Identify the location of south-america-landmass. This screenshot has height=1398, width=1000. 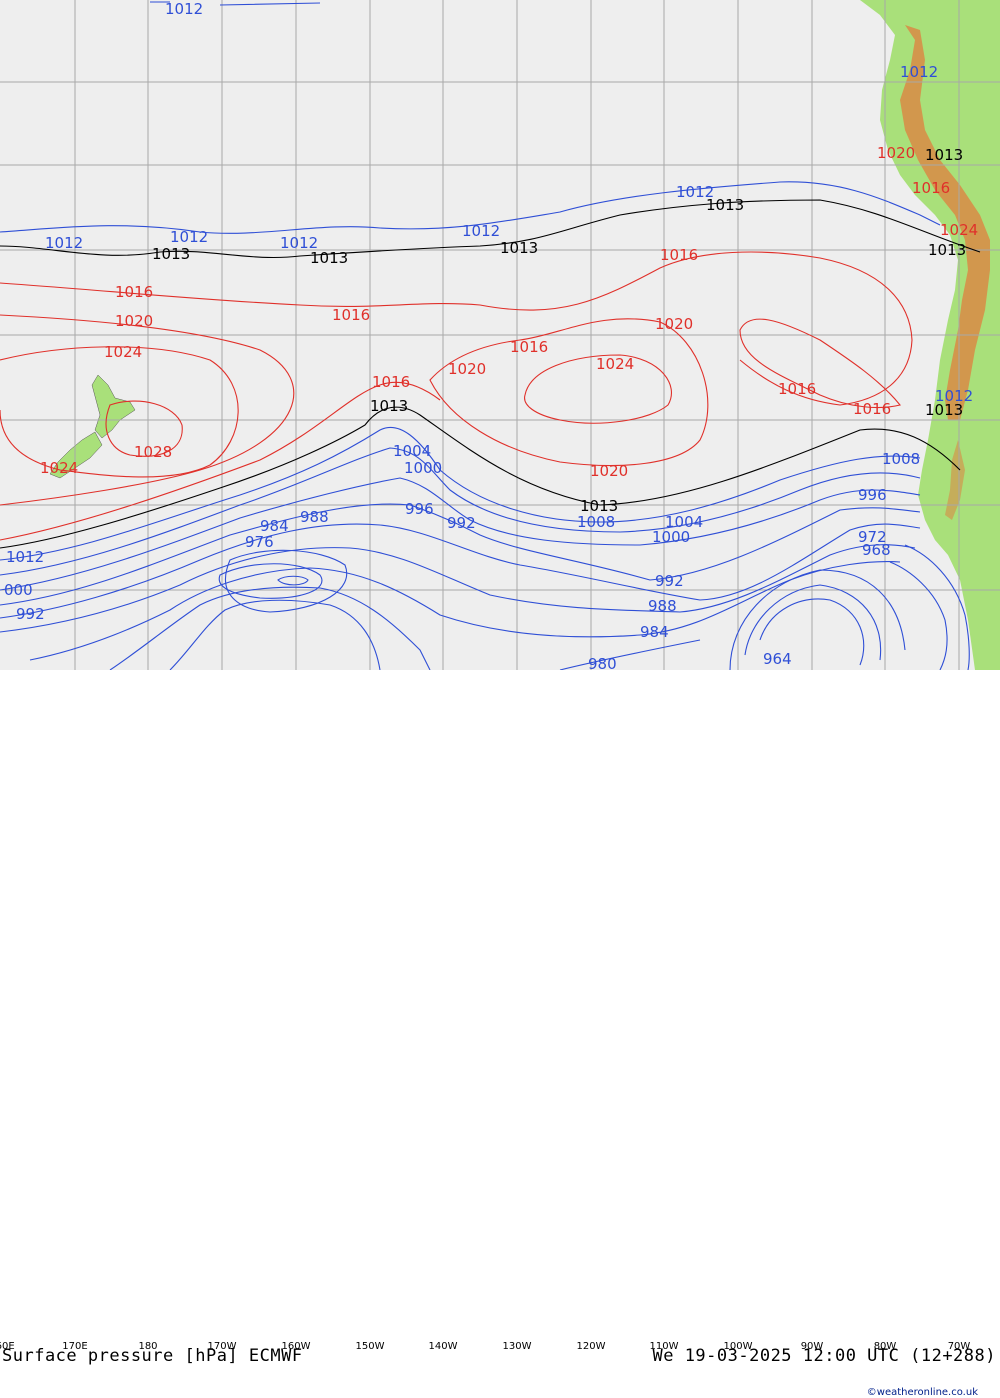
(930, 335).